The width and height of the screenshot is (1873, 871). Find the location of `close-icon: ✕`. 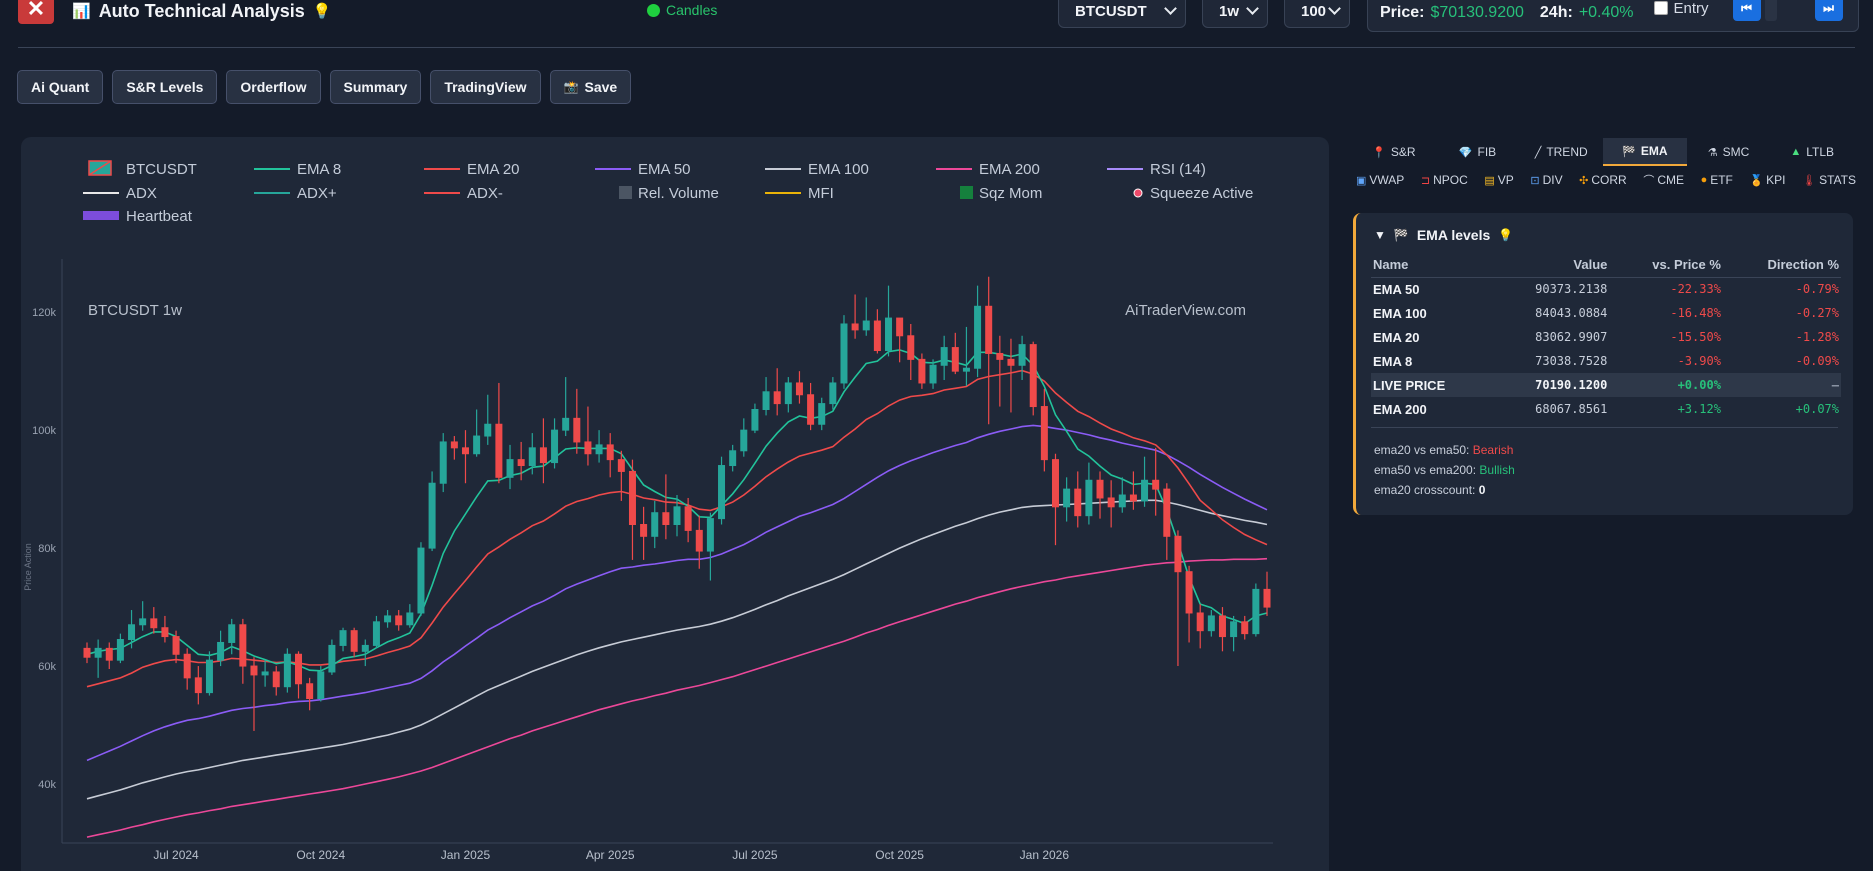

close-icon: ✕ is located at coordinates (36, 10).